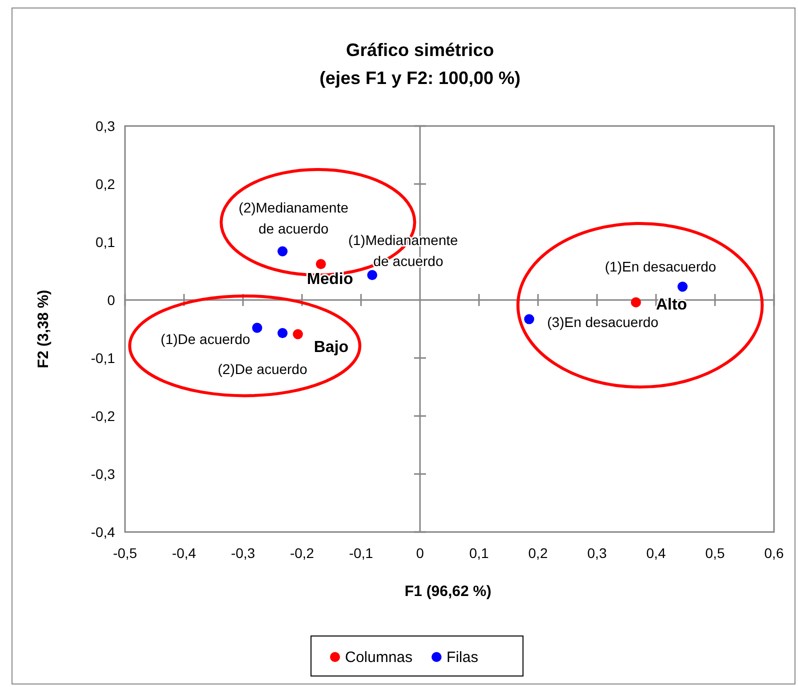 The image size is (798, 687). Describe the element at coordinates (462, 657) in the screenshot. I see `legend-label: Filas` at that location.